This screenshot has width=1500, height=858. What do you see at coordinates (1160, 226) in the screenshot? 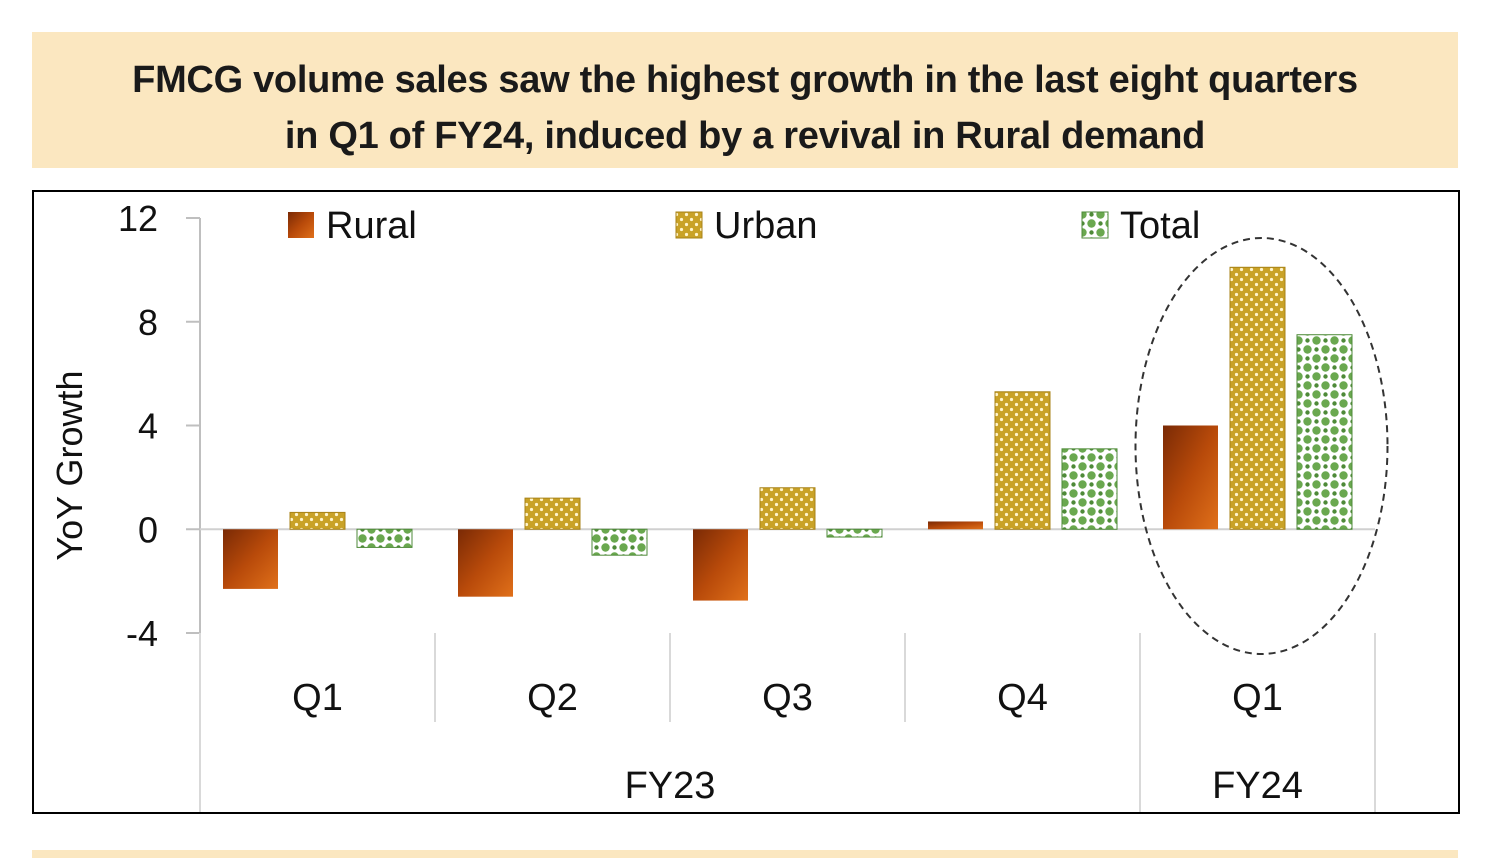
I see `legend-label-total: Total` at bounding box center [1160, 226].